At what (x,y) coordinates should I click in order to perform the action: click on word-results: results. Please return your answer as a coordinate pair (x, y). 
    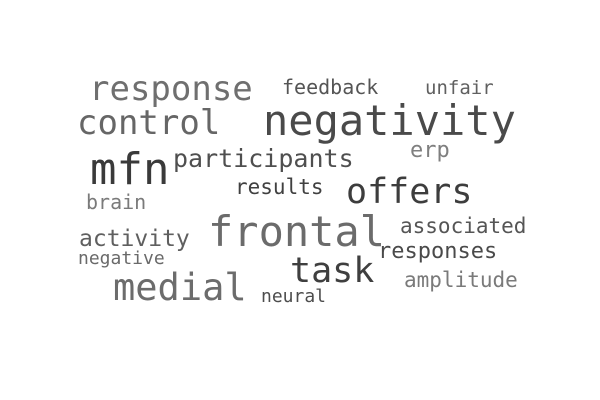
    Looking at the image, I should click on (279, 187).